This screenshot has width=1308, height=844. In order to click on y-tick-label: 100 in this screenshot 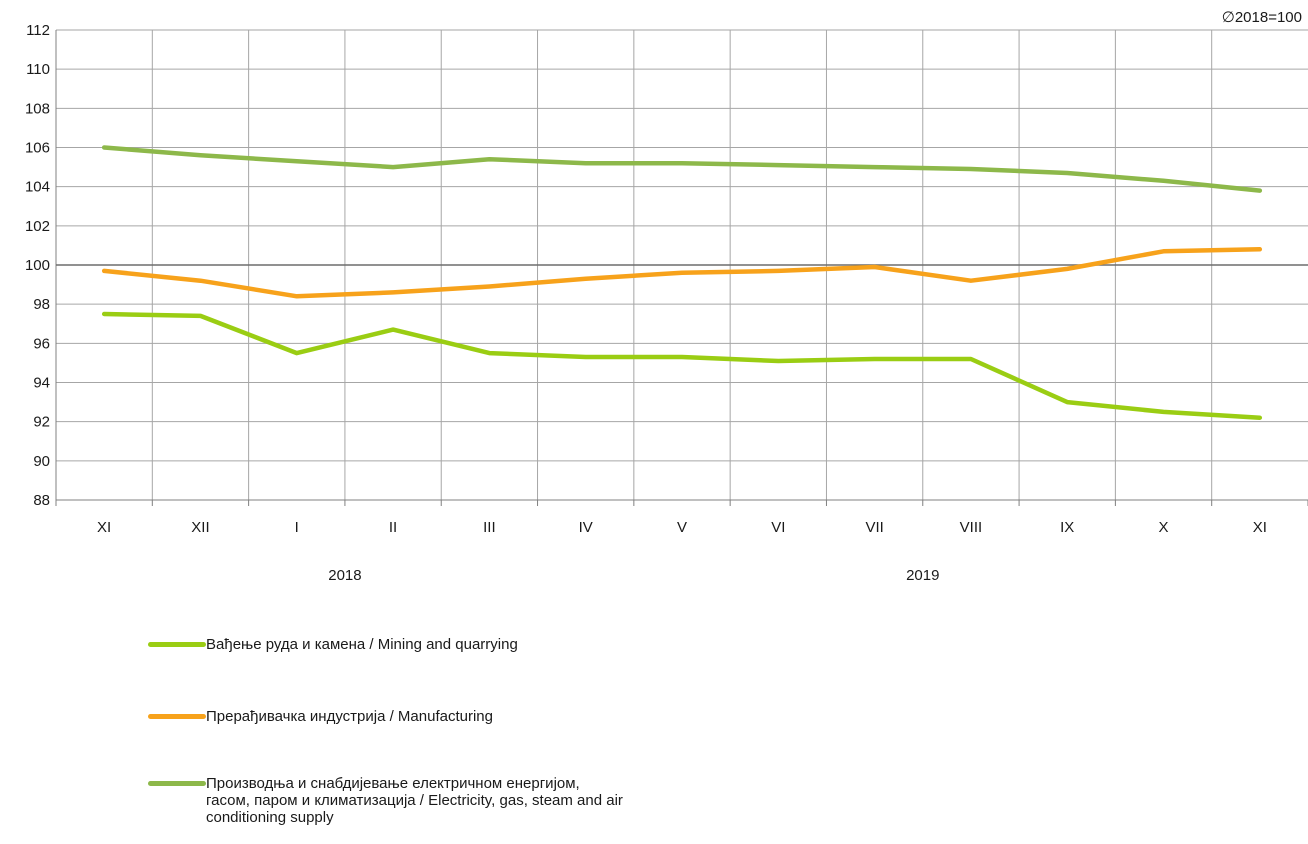, I will do `click(37, 265)`.